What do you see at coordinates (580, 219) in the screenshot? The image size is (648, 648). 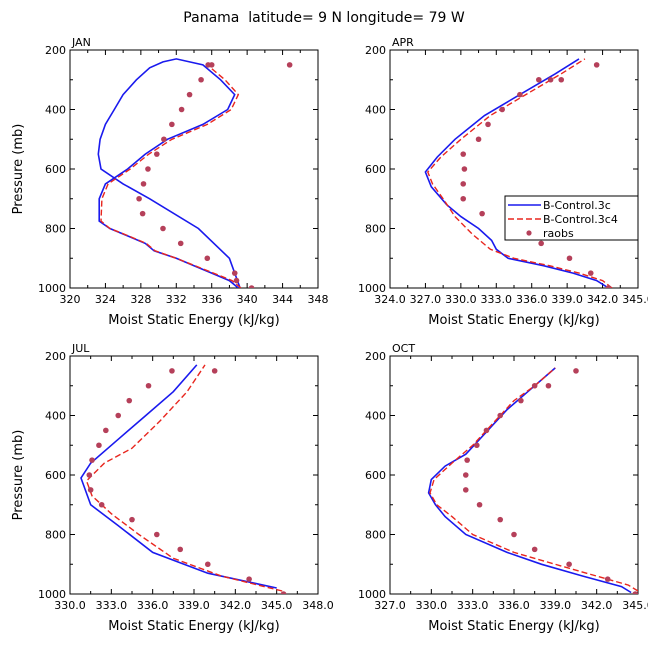 I see `legend-label: B-Control.3c4` at bounding box center [580, 219].